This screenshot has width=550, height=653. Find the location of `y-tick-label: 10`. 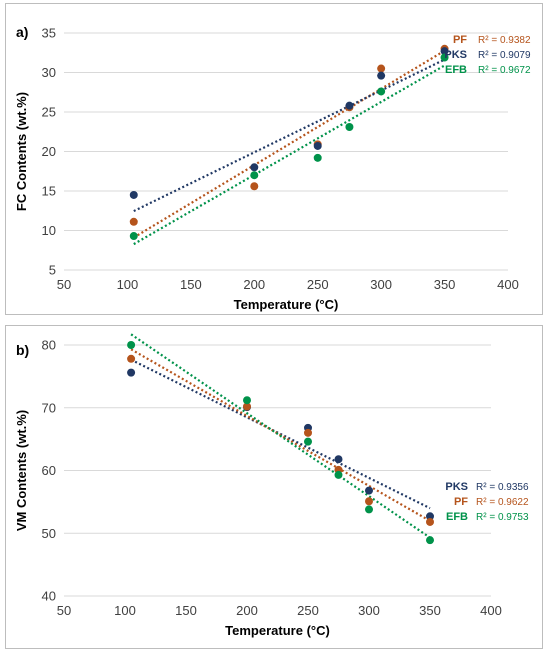

y-tick-label: 10 is located at coordinates (49, 230).